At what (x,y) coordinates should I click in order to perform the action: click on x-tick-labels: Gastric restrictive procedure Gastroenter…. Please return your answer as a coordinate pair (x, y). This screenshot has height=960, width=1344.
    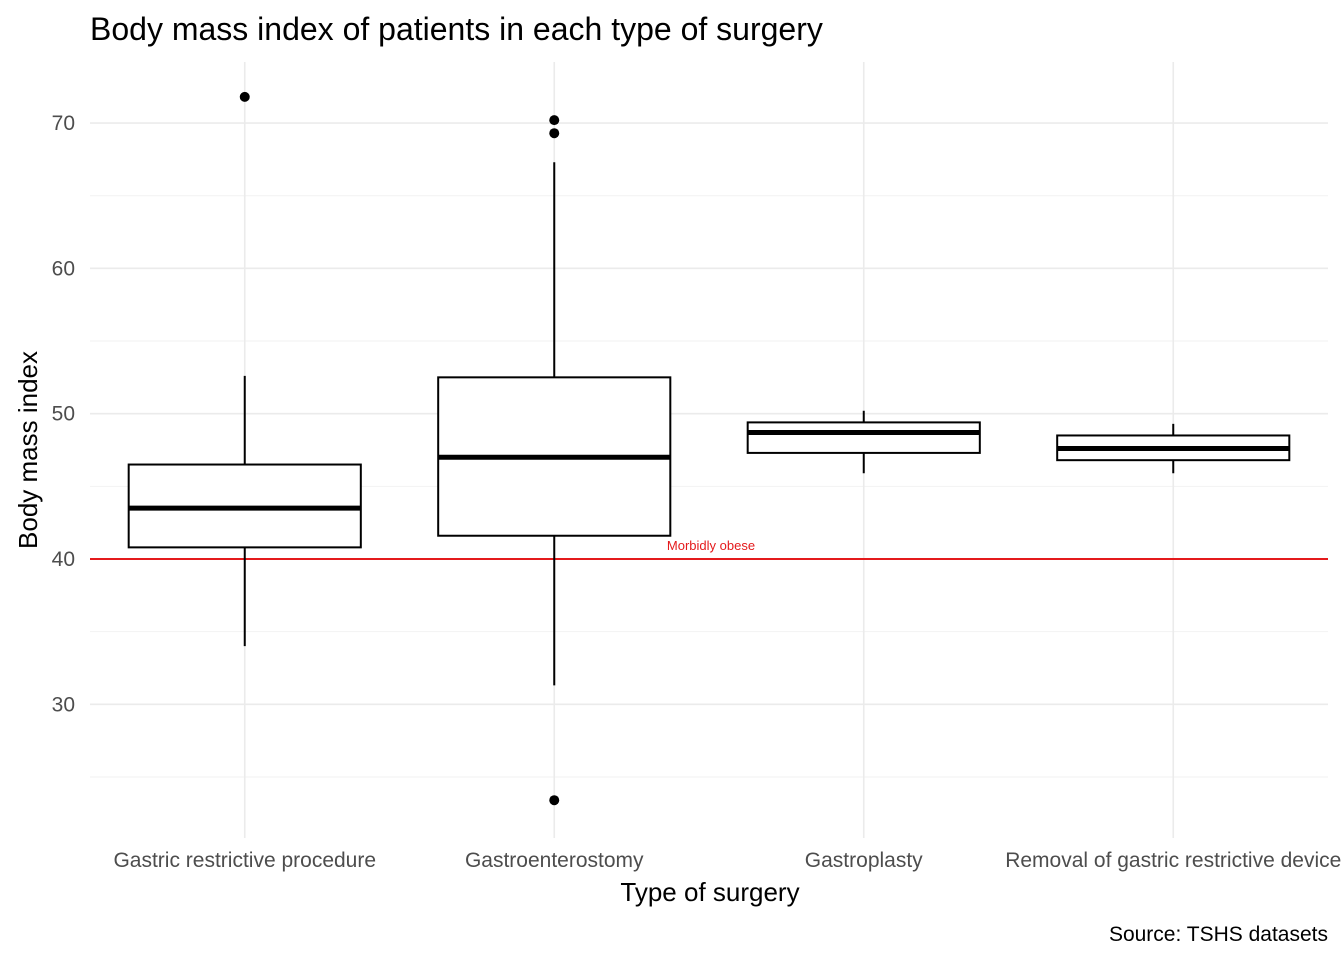
    Looking at the image, I should click on (727, 860).